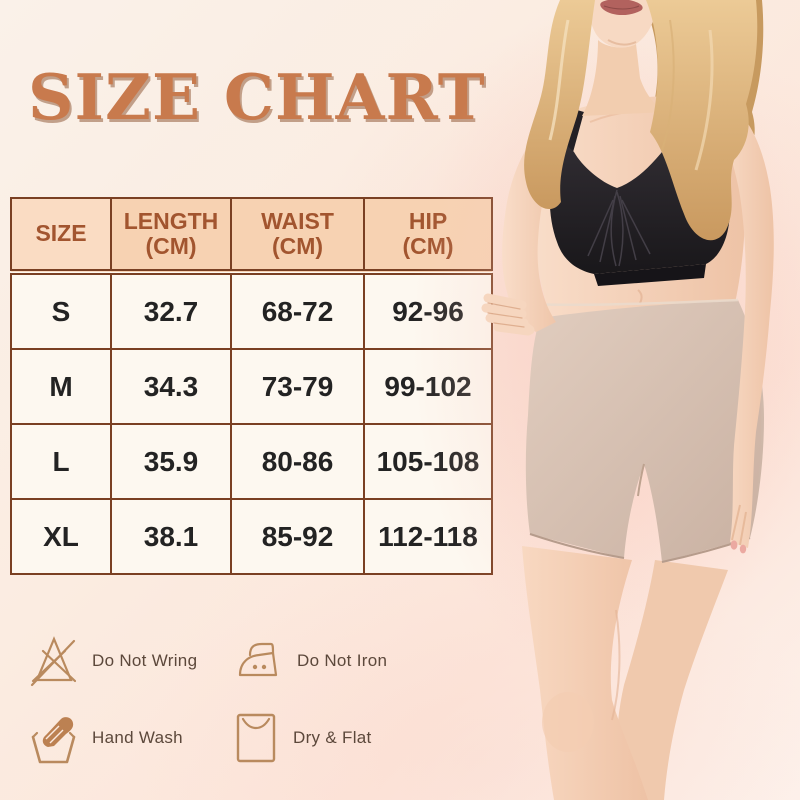 The image size is (800, 800). I want to click on table-row: XL 38.1 85-92 112-118, so click(251, 536).